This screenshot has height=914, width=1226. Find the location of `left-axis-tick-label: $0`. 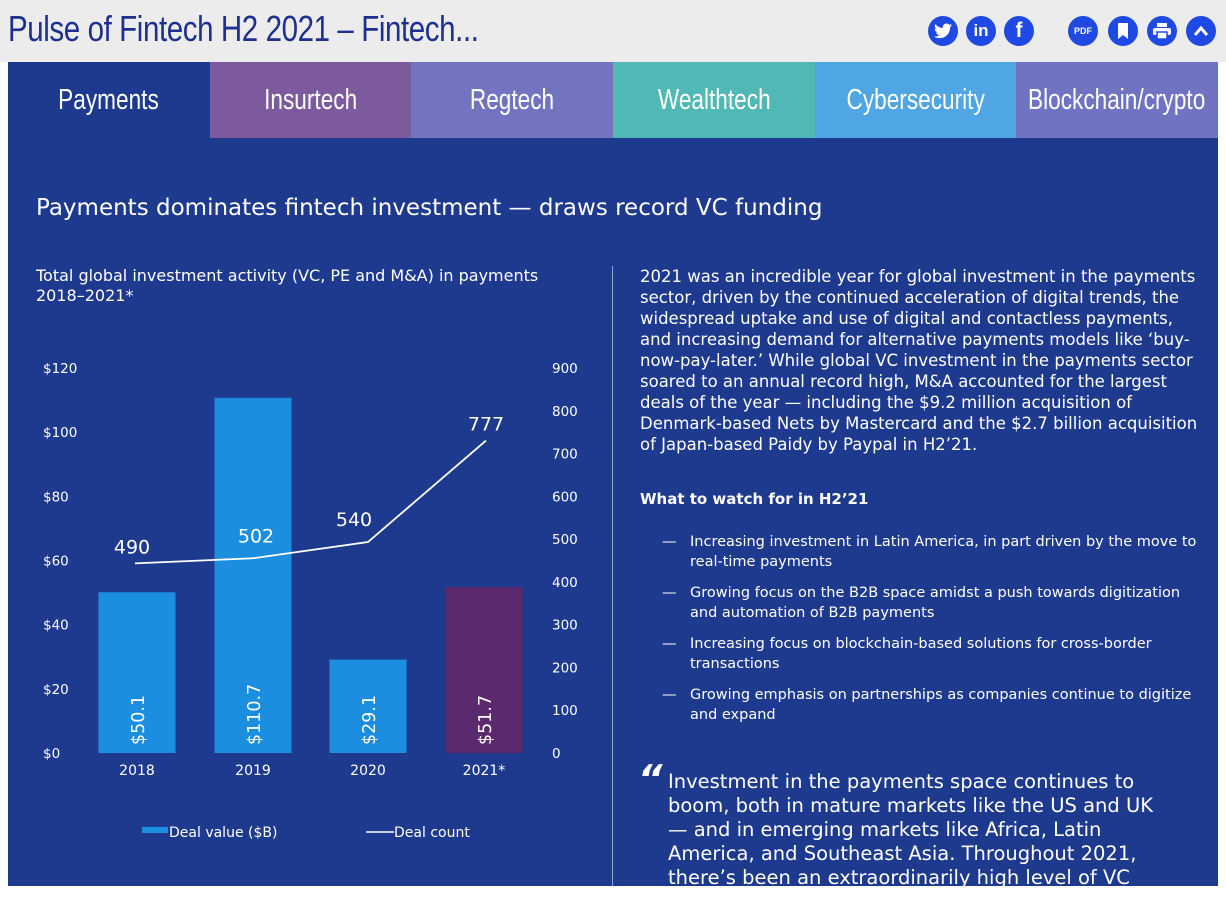

left-axis-tick-label: $0 is located at coordinates (51, 754).